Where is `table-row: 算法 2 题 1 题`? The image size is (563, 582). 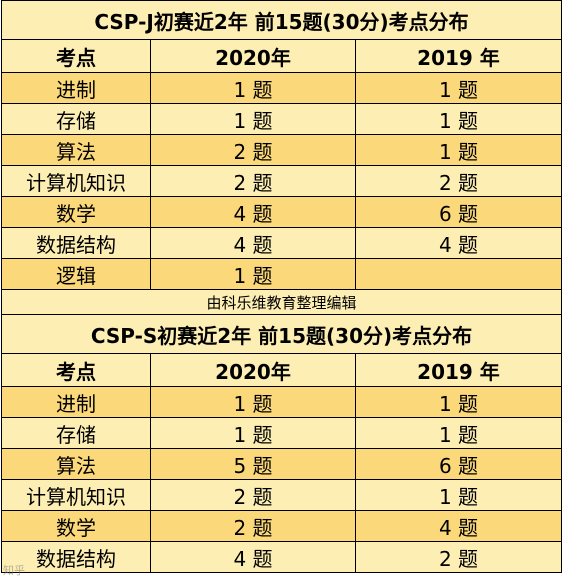
table-row: 算法 2 题 1 题 is located at coordinates (281, 150).